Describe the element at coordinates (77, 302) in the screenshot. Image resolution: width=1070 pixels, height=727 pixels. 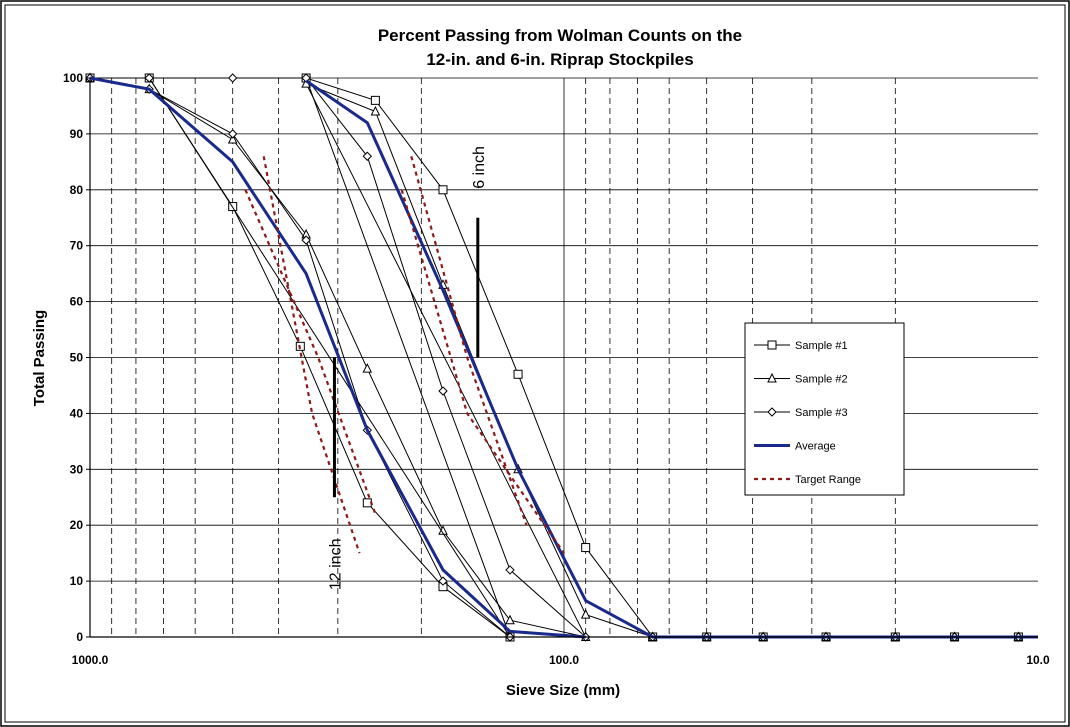
I see `y-tick-label: 60` at that location.